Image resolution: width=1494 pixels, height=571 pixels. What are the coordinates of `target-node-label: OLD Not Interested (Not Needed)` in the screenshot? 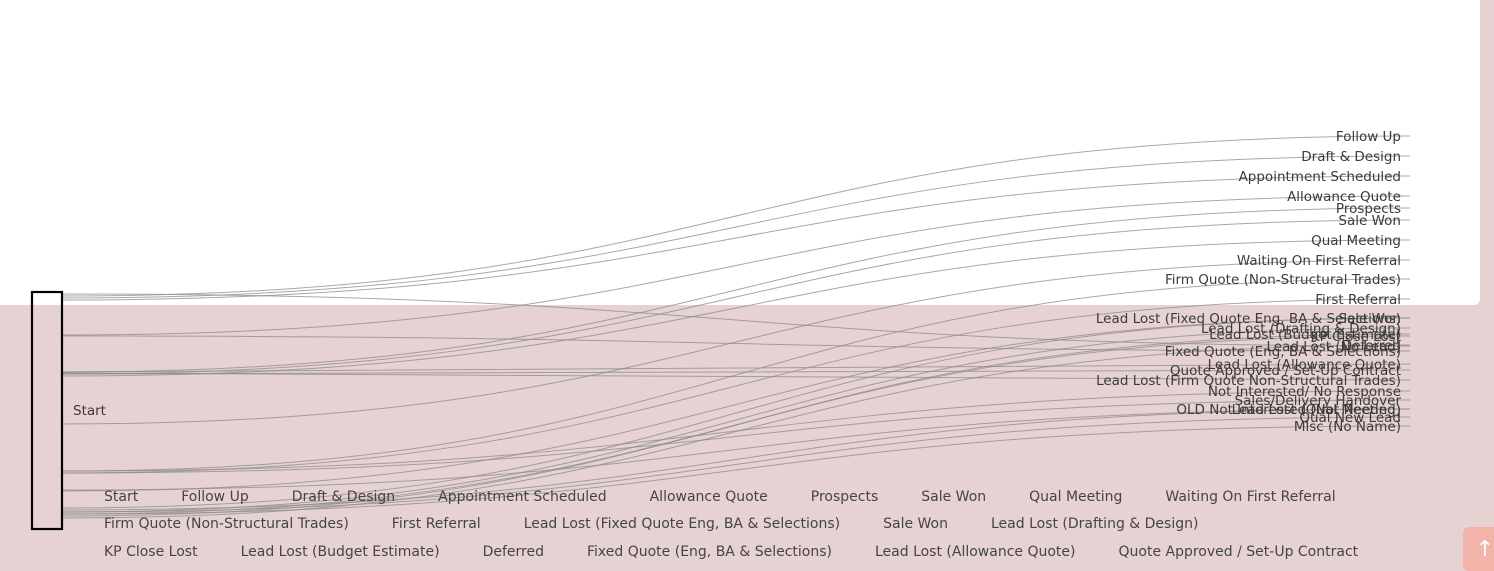 It's located at (1288, 410).